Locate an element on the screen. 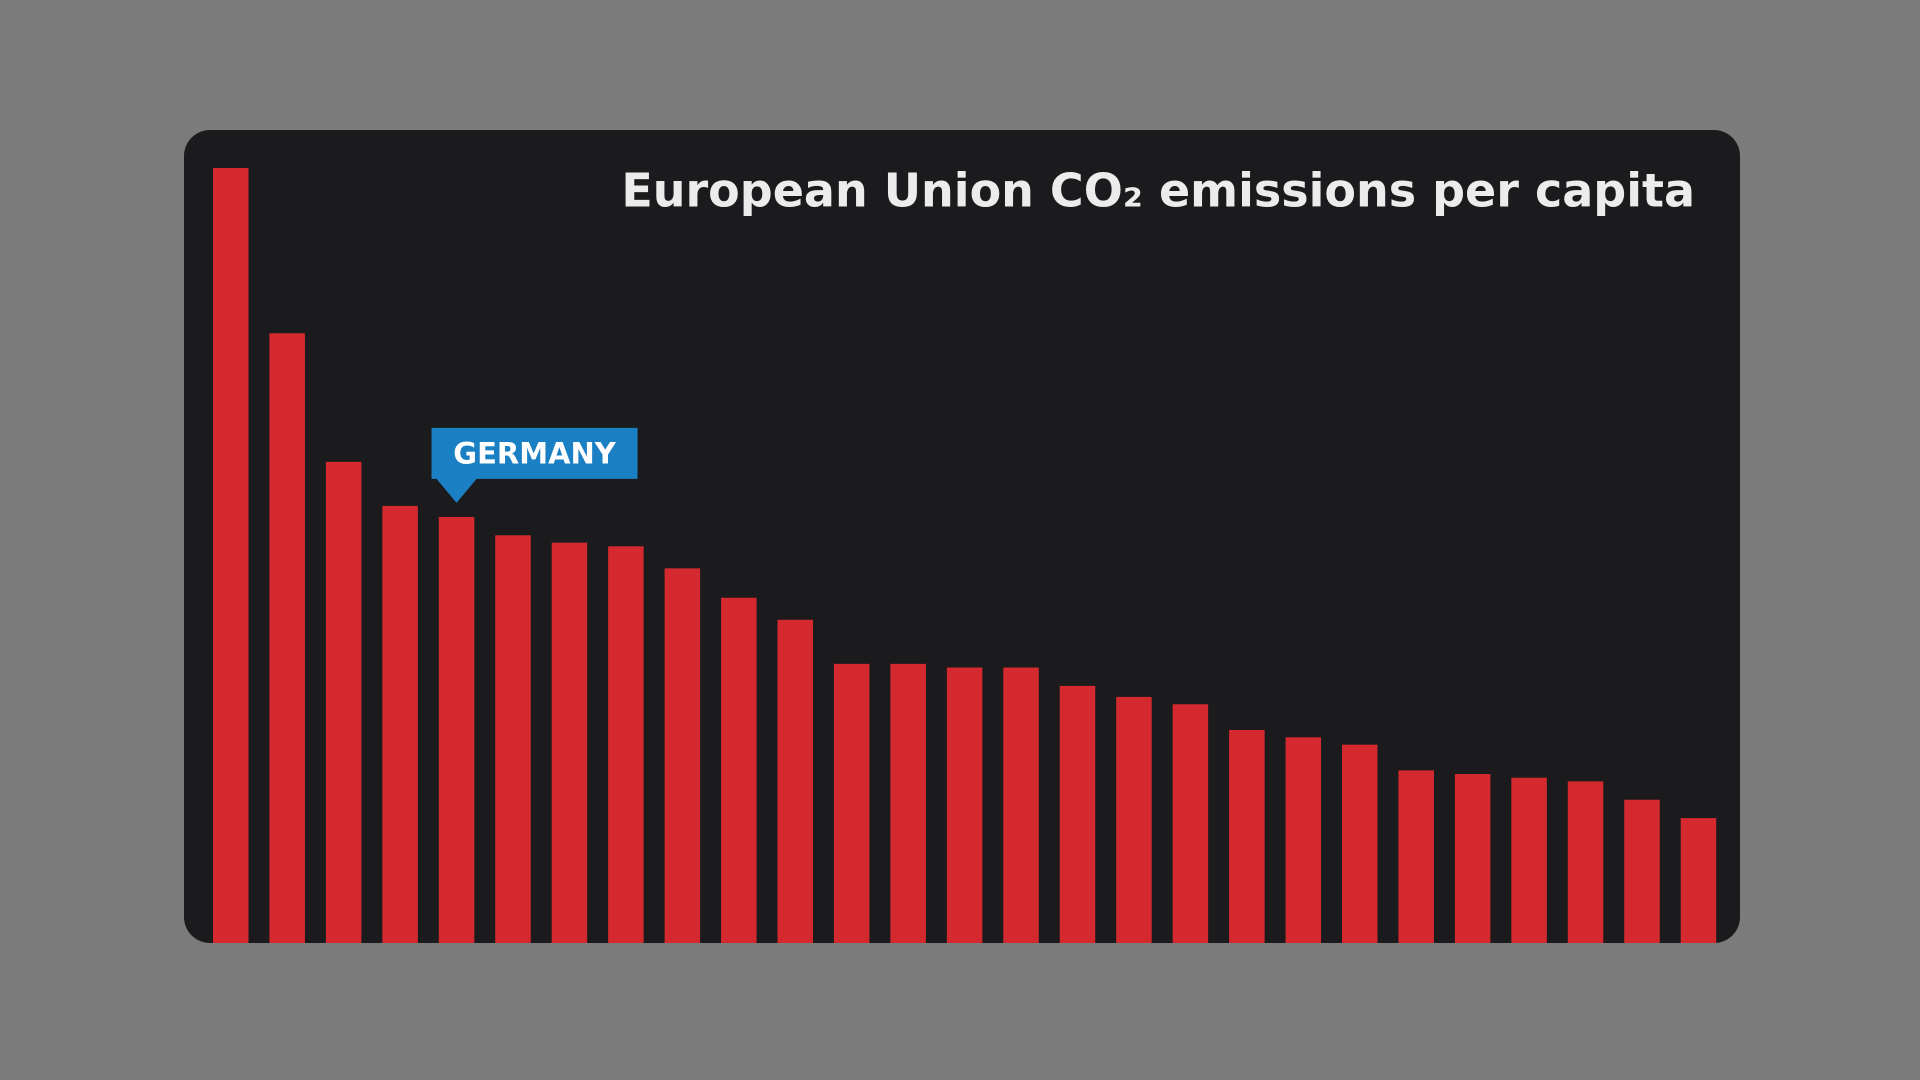 This screenshot has width=1920, height=1080. callout-label: GERMANY is located at coordinates (535, 453).